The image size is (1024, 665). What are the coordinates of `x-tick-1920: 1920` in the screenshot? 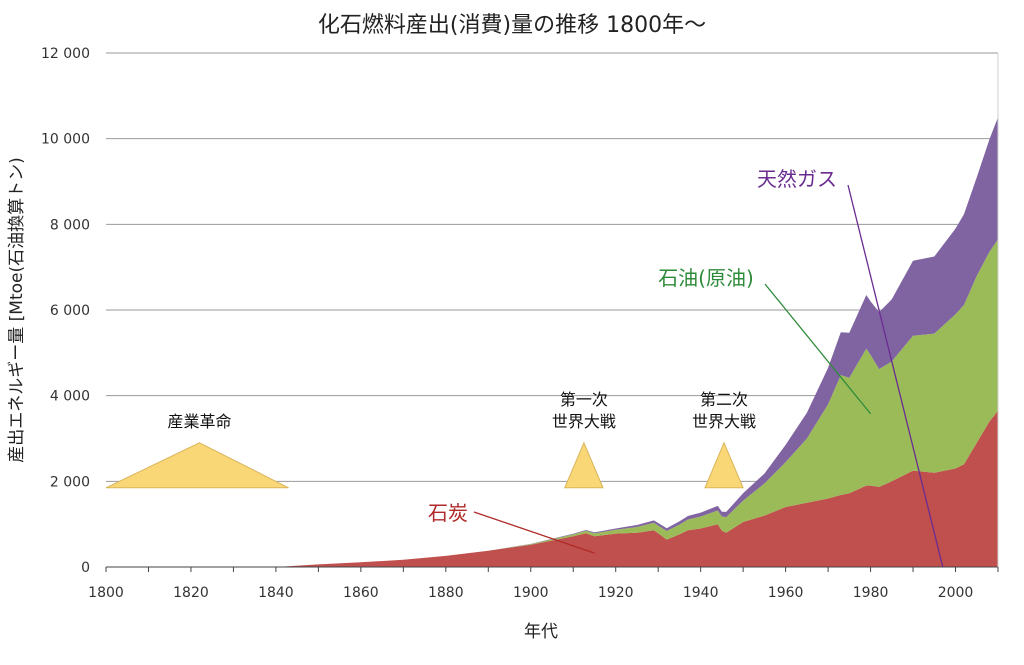 It's located at (616, 593).